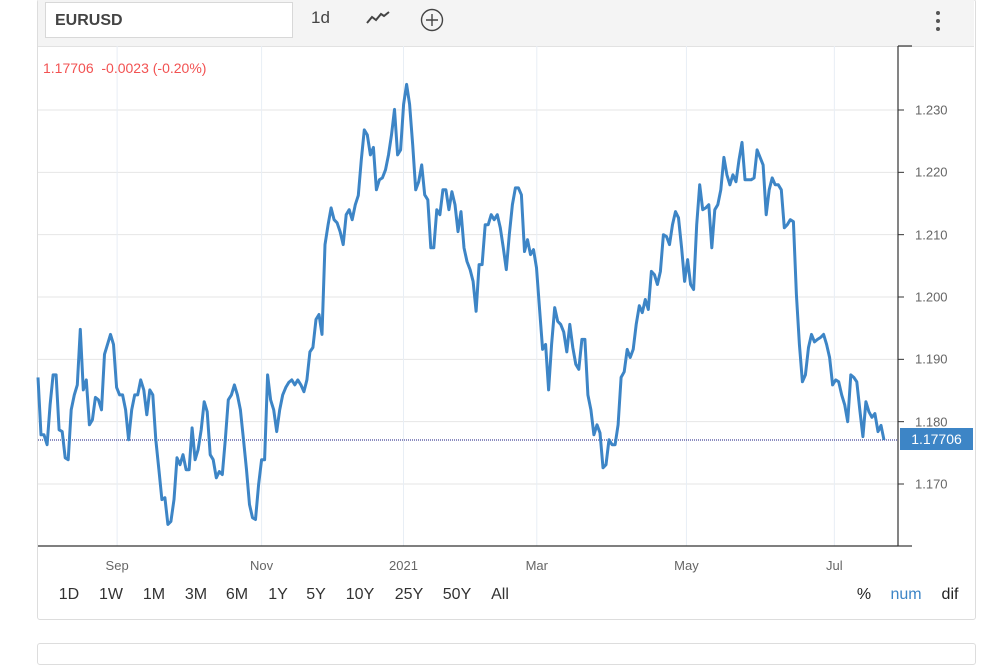 This screenshot has height=665, width=1001. What do you see at coordinates (278, 594) in the screenshot?
I see `range-button-1y: 1Y` at bounding box center [278, 594].